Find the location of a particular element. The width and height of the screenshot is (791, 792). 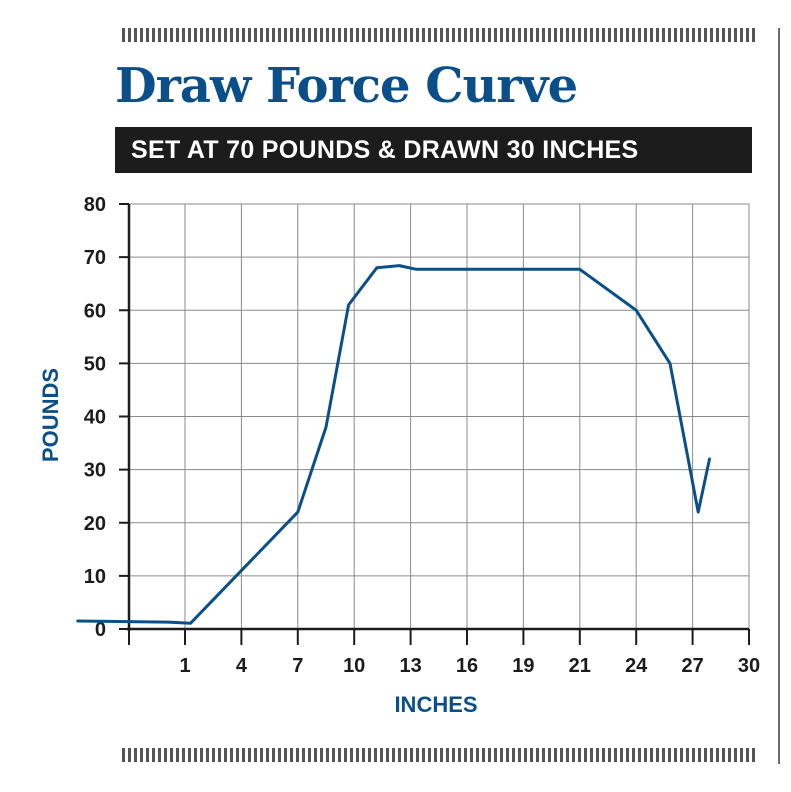

x-tick-label: 16 is located at coordinates (467, 666).